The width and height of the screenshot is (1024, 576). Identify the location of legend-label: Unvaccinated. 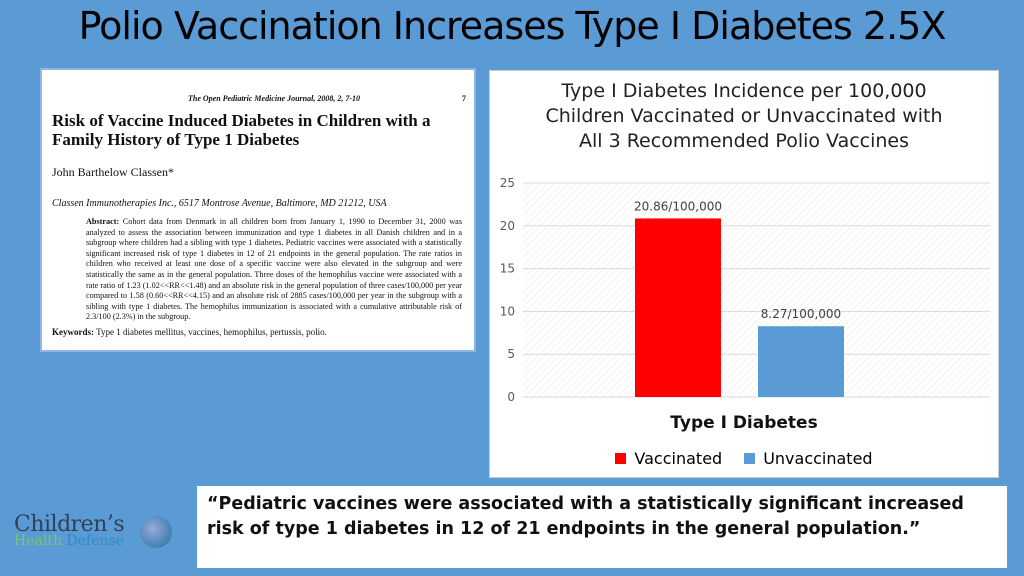
(818, 458).